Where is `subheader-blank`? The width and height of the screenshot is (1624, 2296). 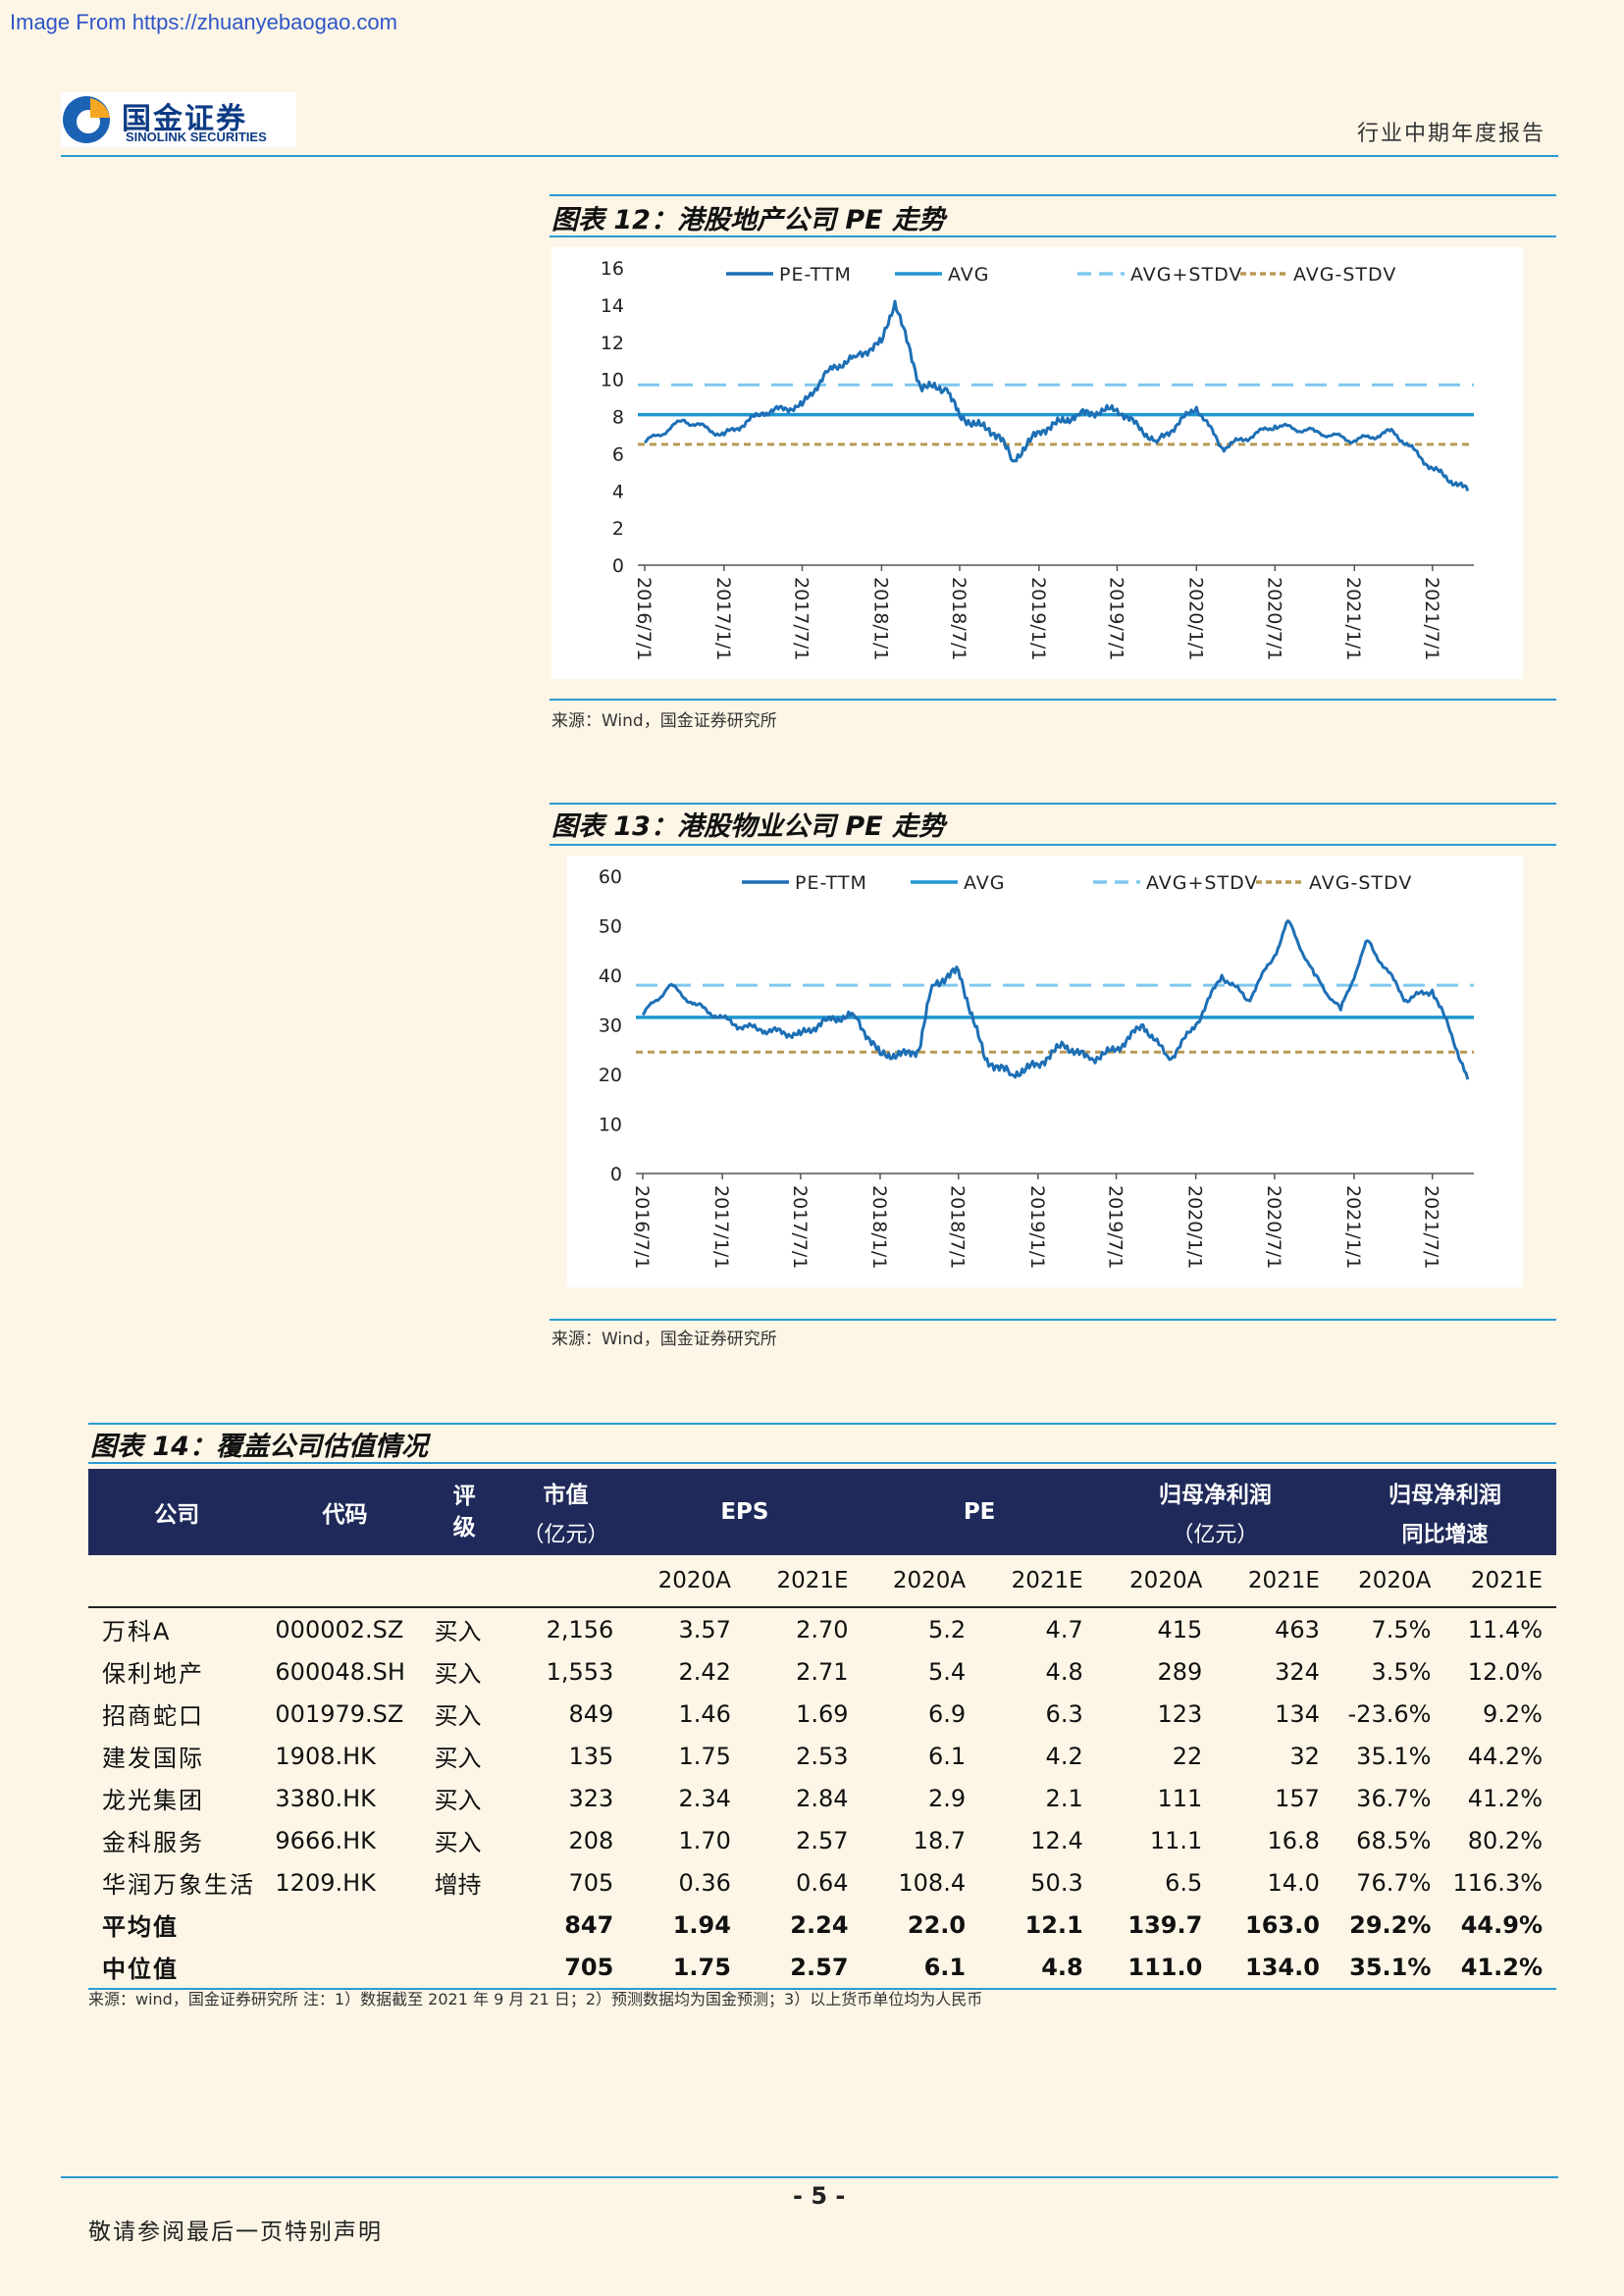
subheader-blank is located at coordinates (358, 1581).